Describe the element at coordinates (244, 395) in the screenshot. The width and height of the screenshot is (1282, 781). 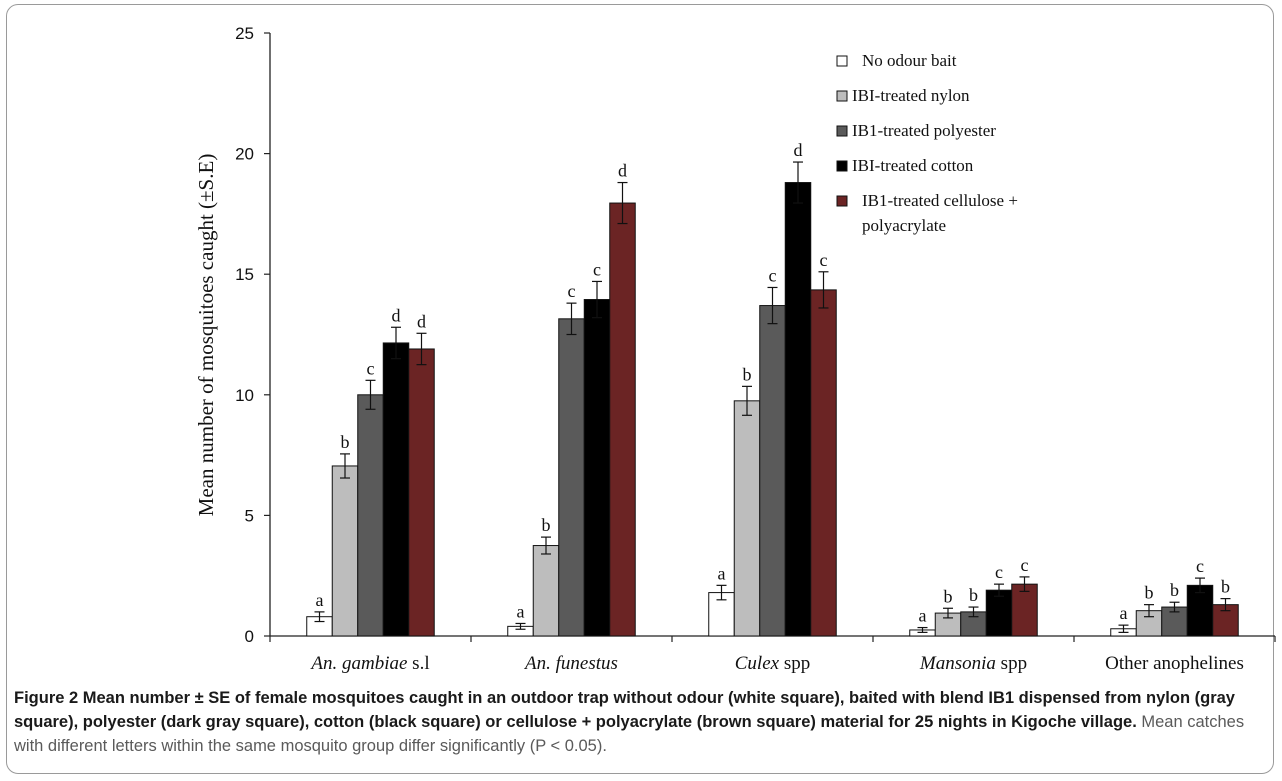
I see `y-tick-label: 10` at that location.